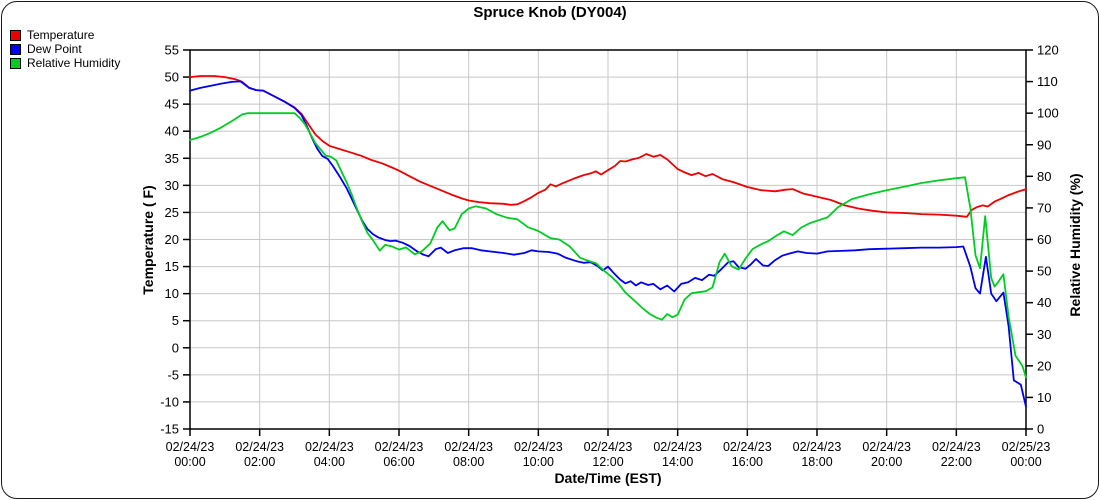 The width and height of the screenshot is (1100, 500). I want to click on x-axis-title: Date/Time (EST), so click(608, 478).